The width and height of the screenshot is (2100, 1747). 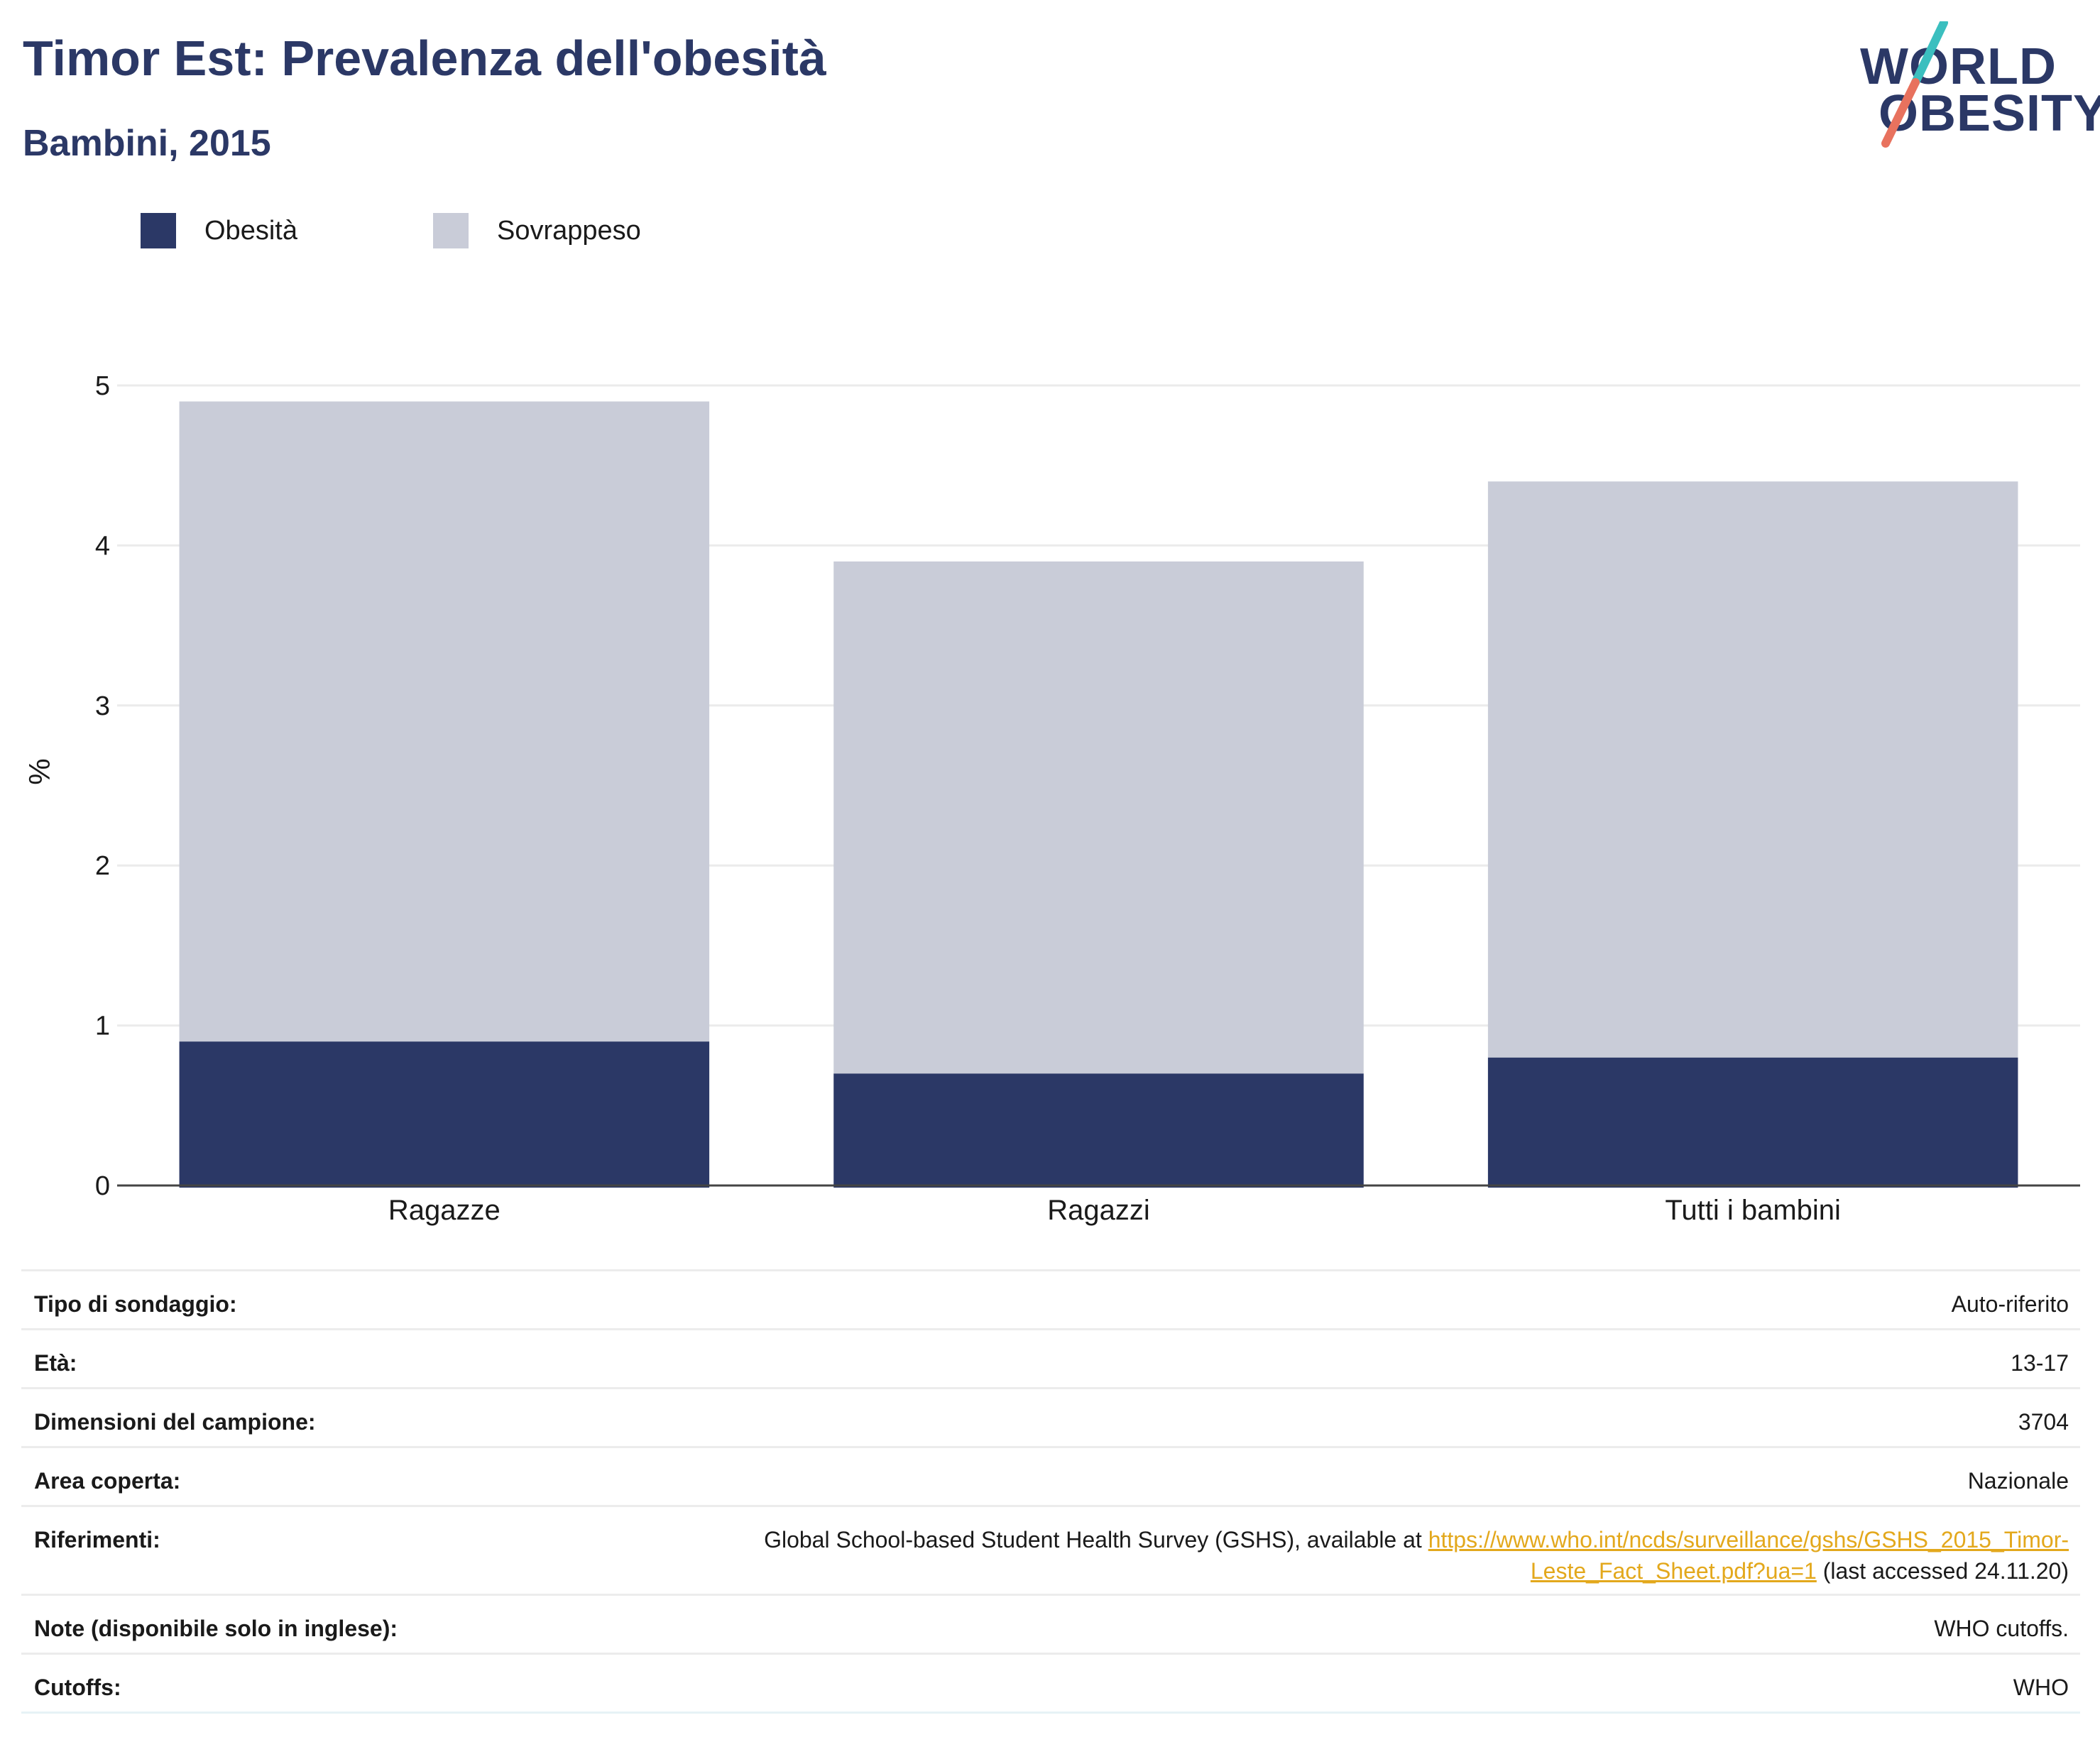 I want to click on logo-line-2: OBESITY, so click(x=1989, y=113).